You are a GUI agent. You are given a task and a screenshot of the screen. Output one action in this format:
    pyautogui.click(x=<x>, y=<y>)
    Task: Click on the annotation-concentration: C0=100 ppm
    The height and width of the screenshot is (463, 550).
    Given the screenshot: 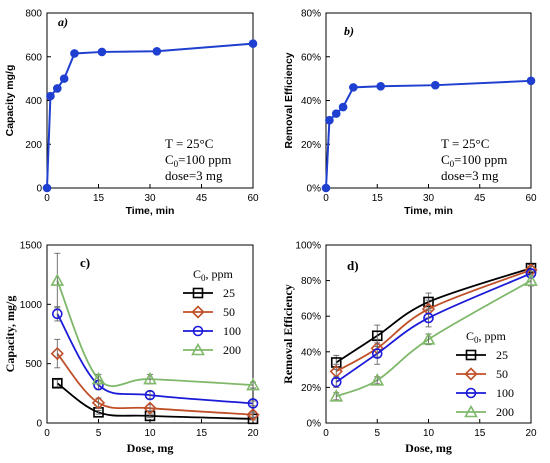 What is the action you would take?
    pyautogui.click(x=198, y=160)
    